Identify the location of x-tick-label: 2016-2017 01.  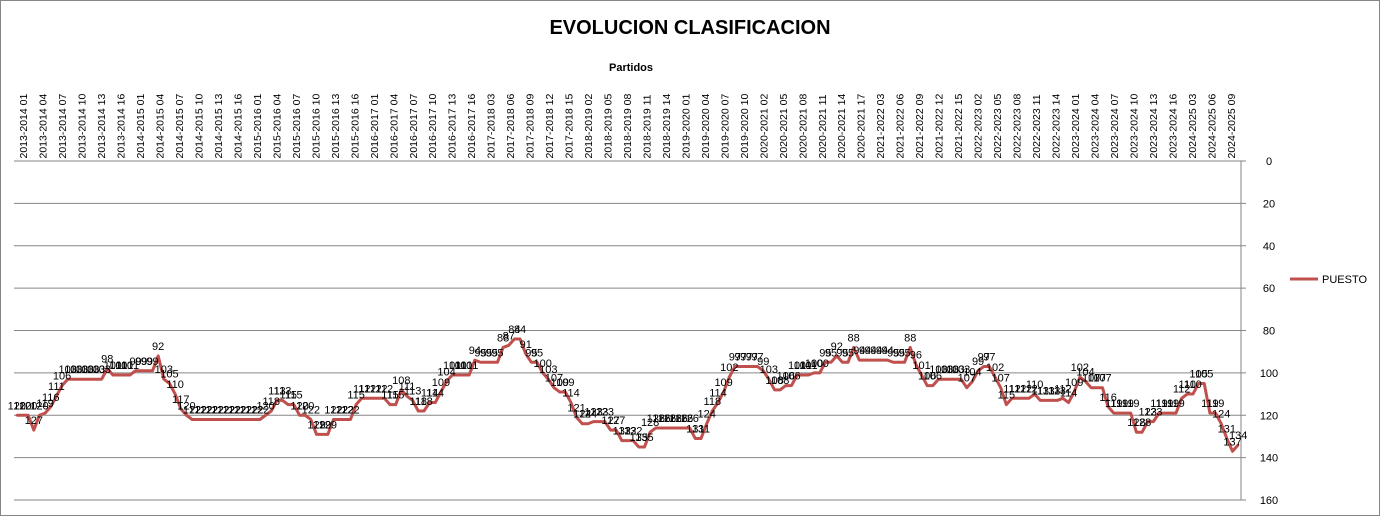
(375, 126).